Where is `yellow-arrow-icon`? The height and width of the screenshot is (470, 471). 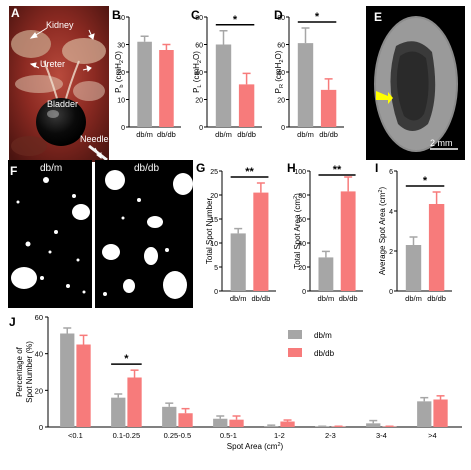 yellow-arrow-icon is located at coordinates (384, 97).